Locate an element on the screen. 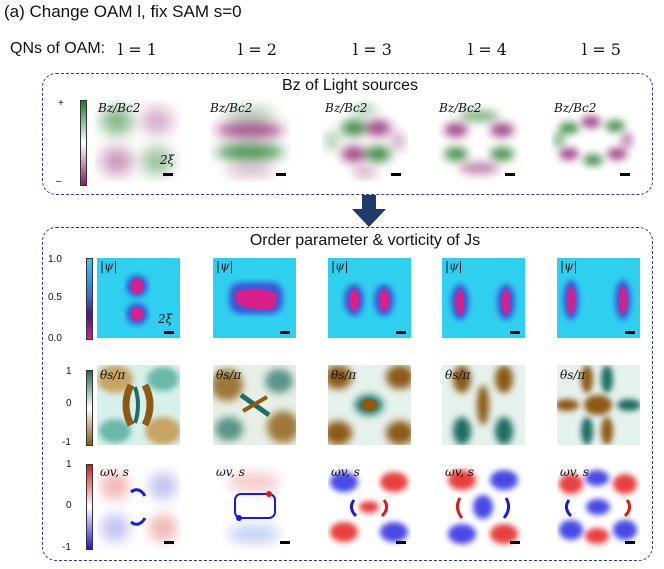  theta-map-l5 is located at coordinates (598, 405).